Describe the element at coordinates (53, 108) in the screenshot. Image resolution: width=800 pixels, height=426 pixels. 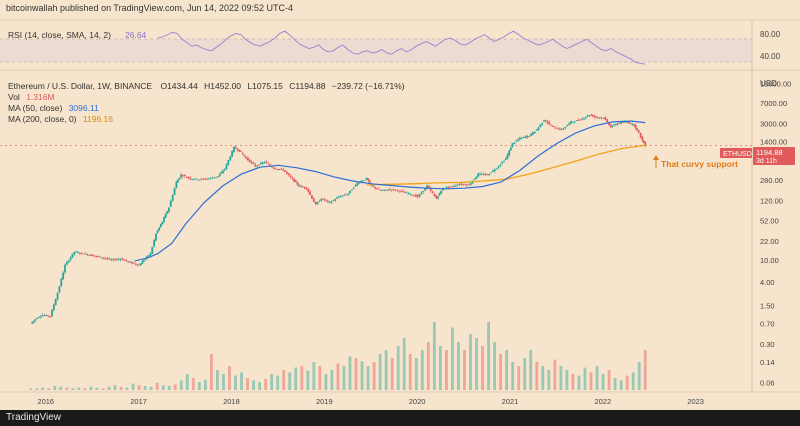
I see `svg-text: MA (50, close) 3096.11` at that location.